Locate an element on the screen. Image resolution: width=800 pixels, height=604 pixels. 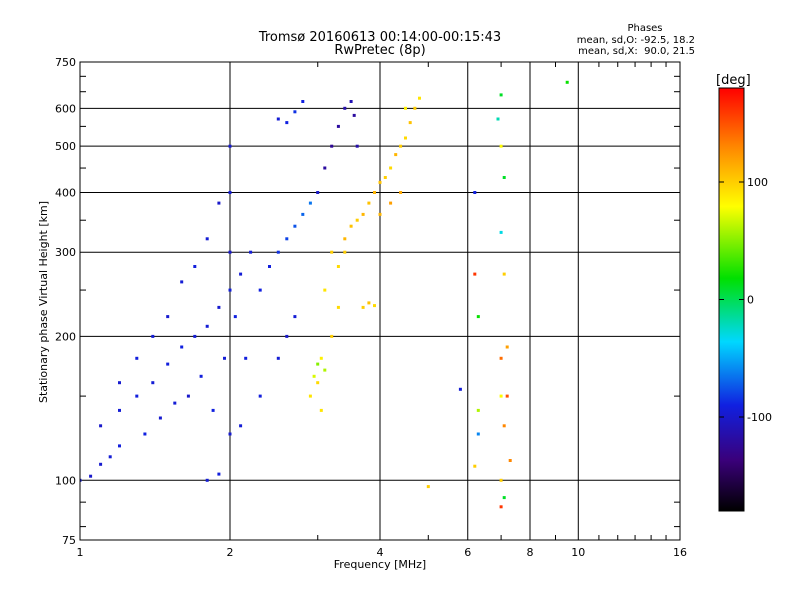
colorbar-tick-label: -100 is located at coordinates (759, 417).